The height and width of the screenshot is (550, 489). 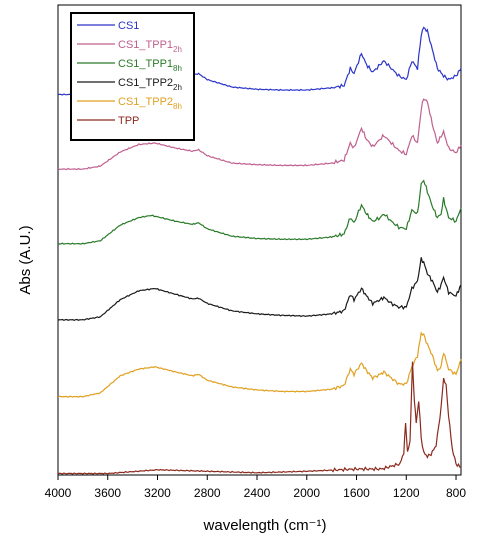 I want to click on y-axis-title: Abs (A.U.), so click(x=25, y=259).